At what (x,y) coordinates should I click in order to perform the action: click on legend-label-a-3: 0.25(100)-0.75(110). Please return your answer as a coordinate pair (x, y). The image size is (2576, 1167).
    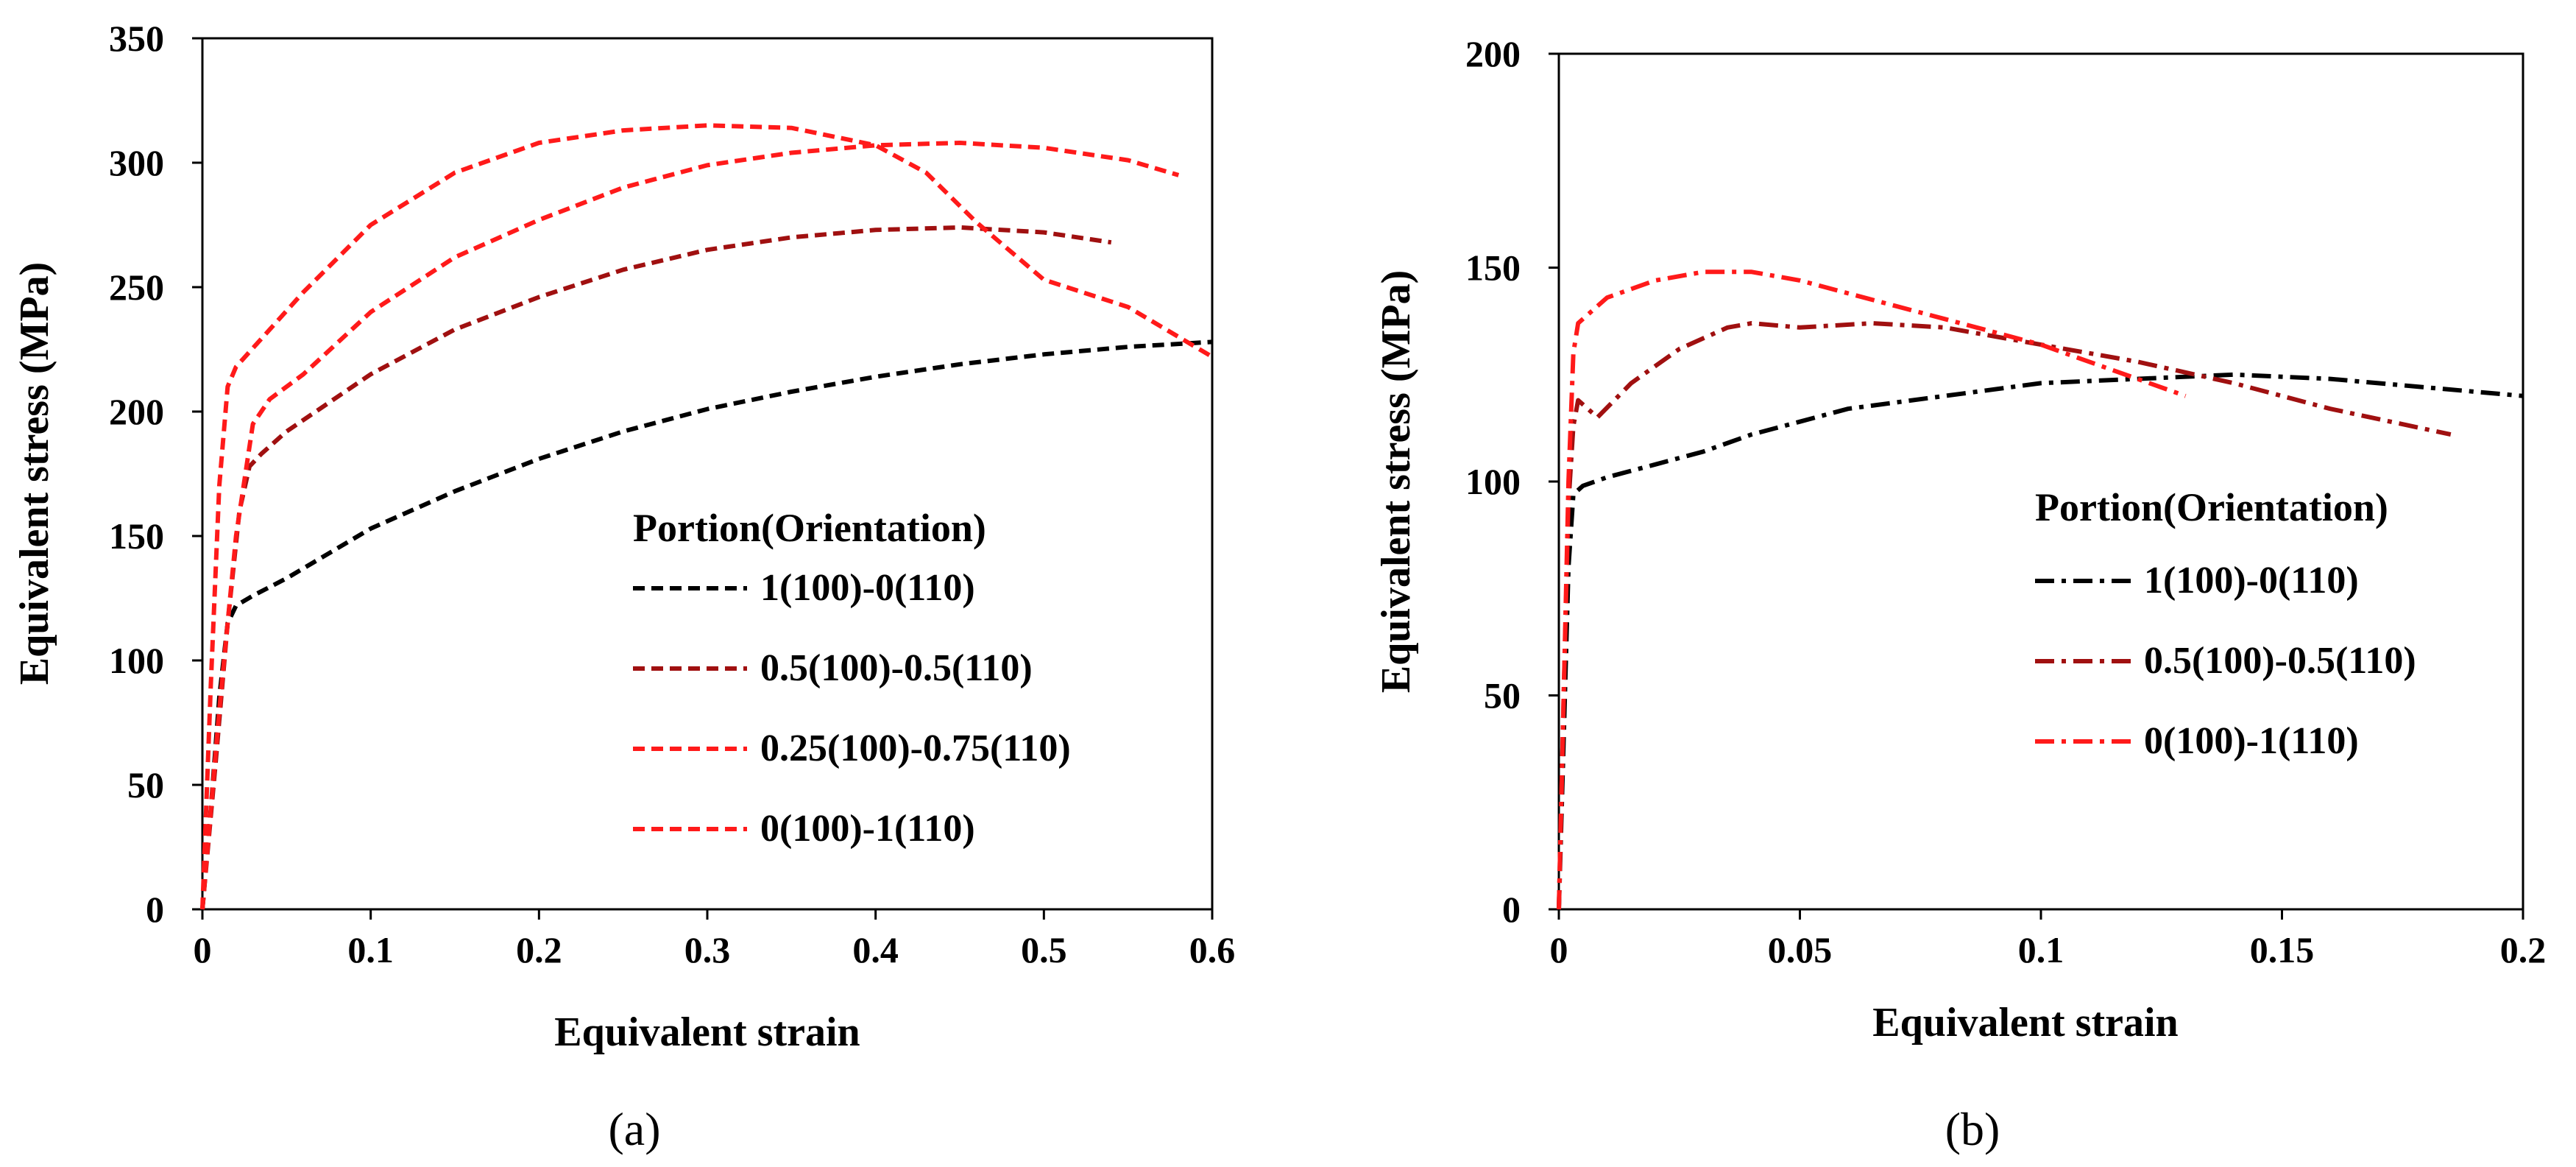
    Looking at the image, I should click on (916, 748).